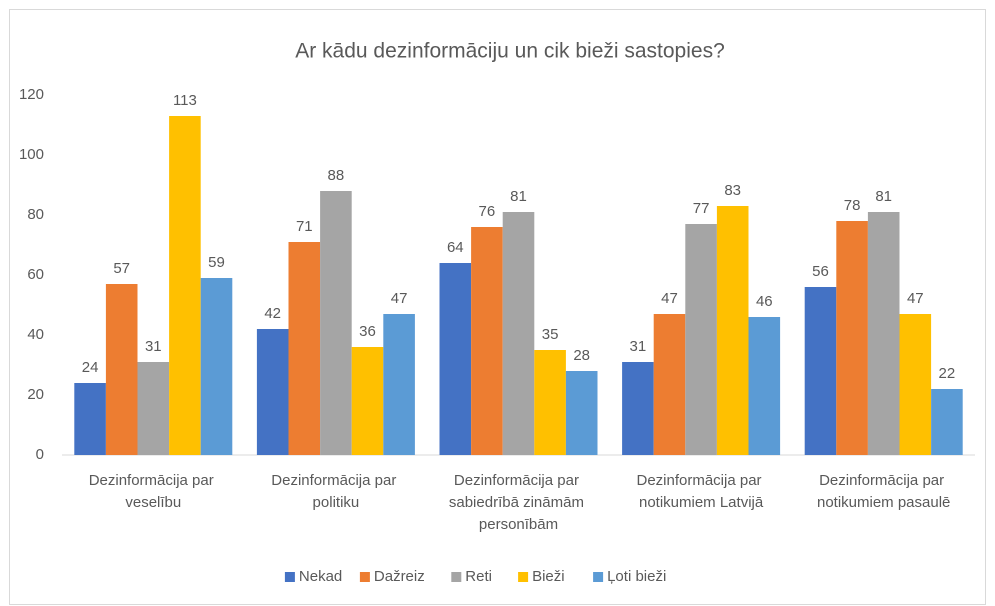 The height and width of the screenshot is (606, 995). What do you see at coordinates (820, 271) in the screenshot?
I see `data-label: 56` at bounding box center [820, 271].